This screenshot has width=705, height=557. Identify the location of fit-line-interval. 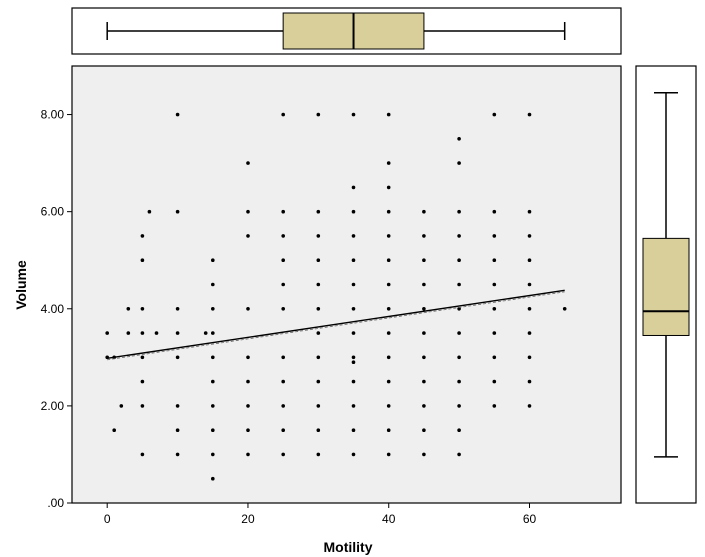
(336, 326).